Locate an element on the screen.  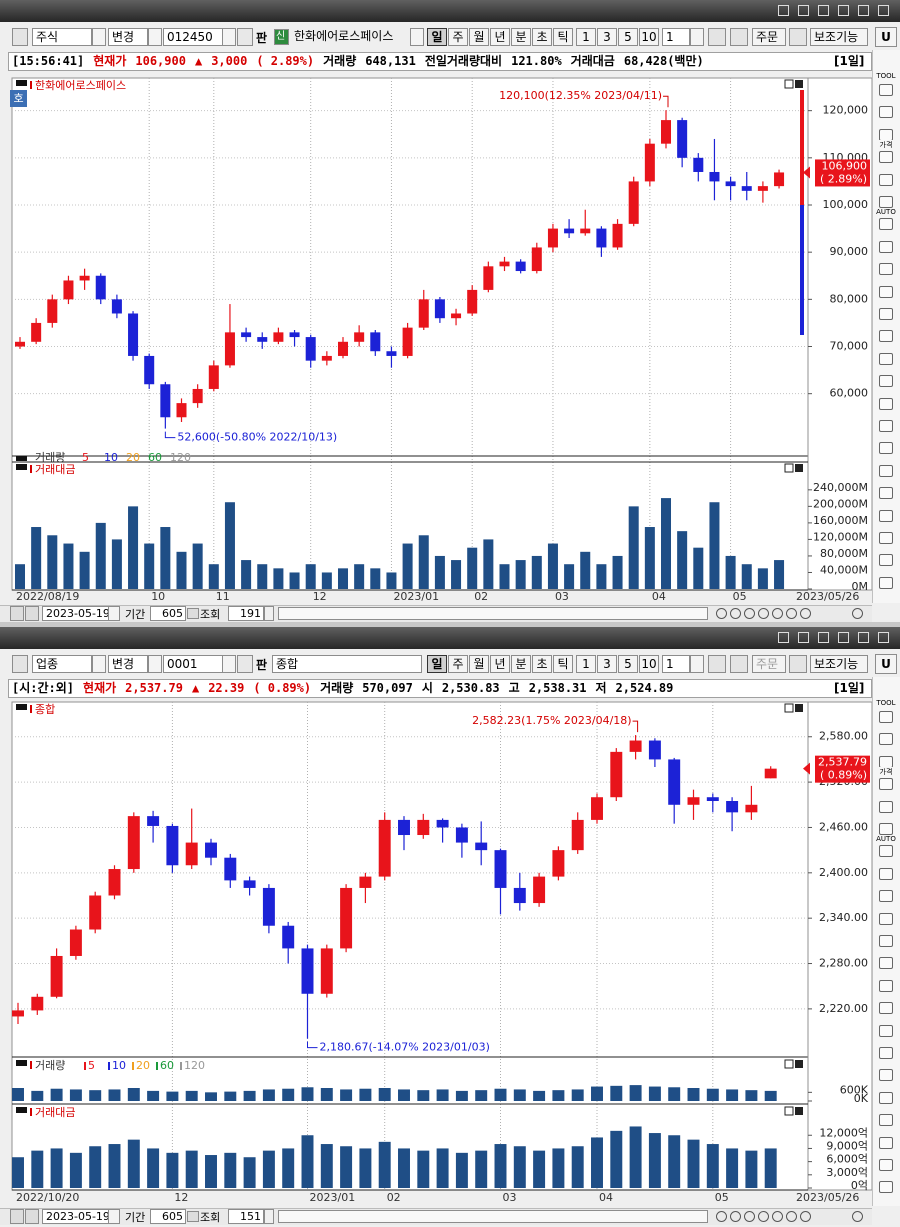
stock-name: 한화에어로스페이스 is located at coordinates (350, 37).